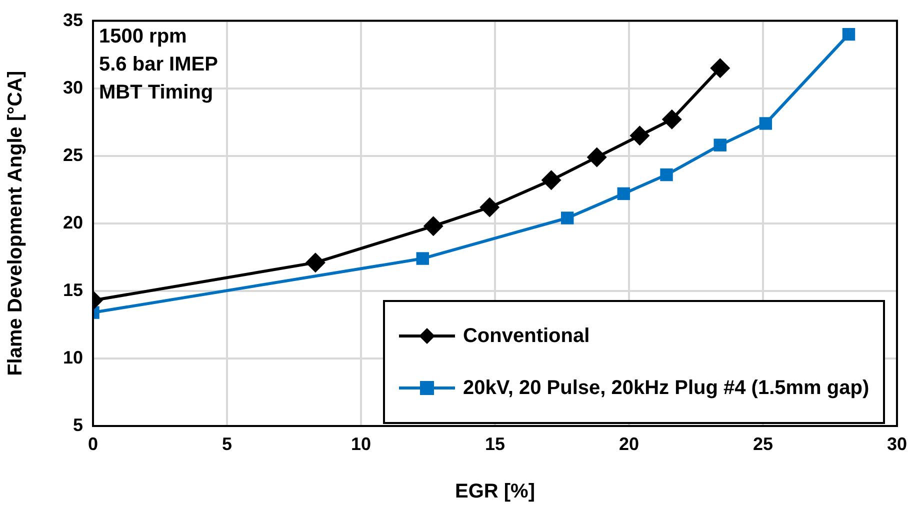 The height and width of the screenshot is (508, 915). What do you see at coordinates (897, 444) in the screenshot?
I see `x-tick-label: 30` at bounding box center [897, 444].